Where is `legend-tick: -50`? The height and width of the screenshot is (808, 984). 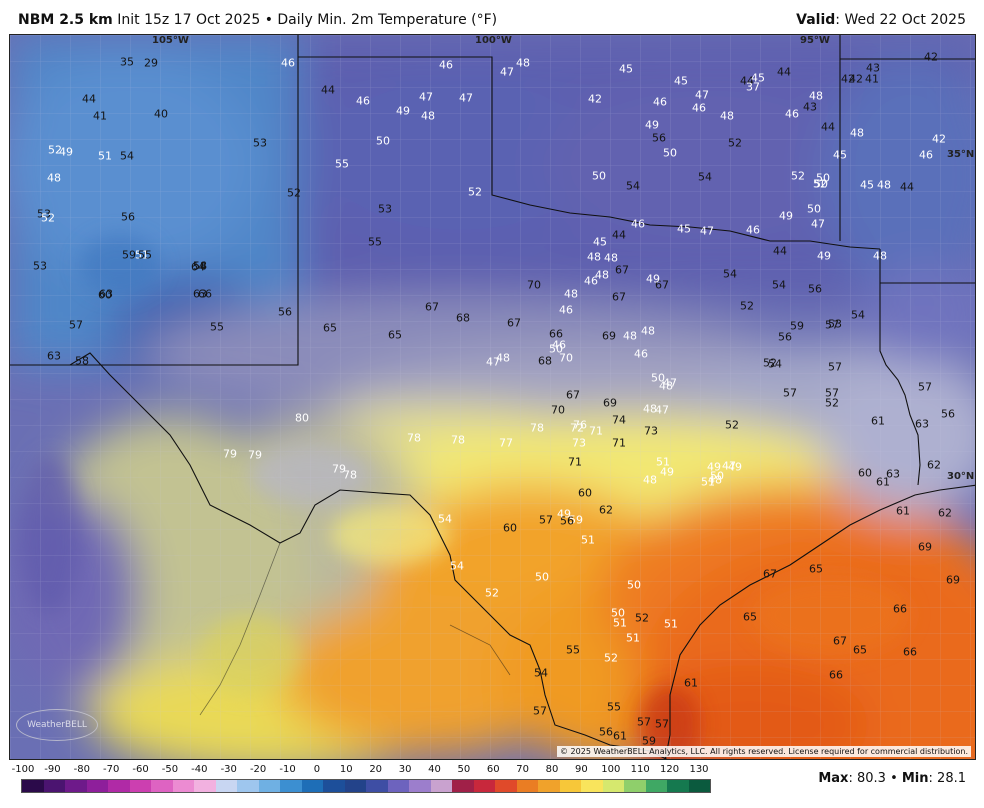
legend-tick: -50 is located at coordinates (170, 769).